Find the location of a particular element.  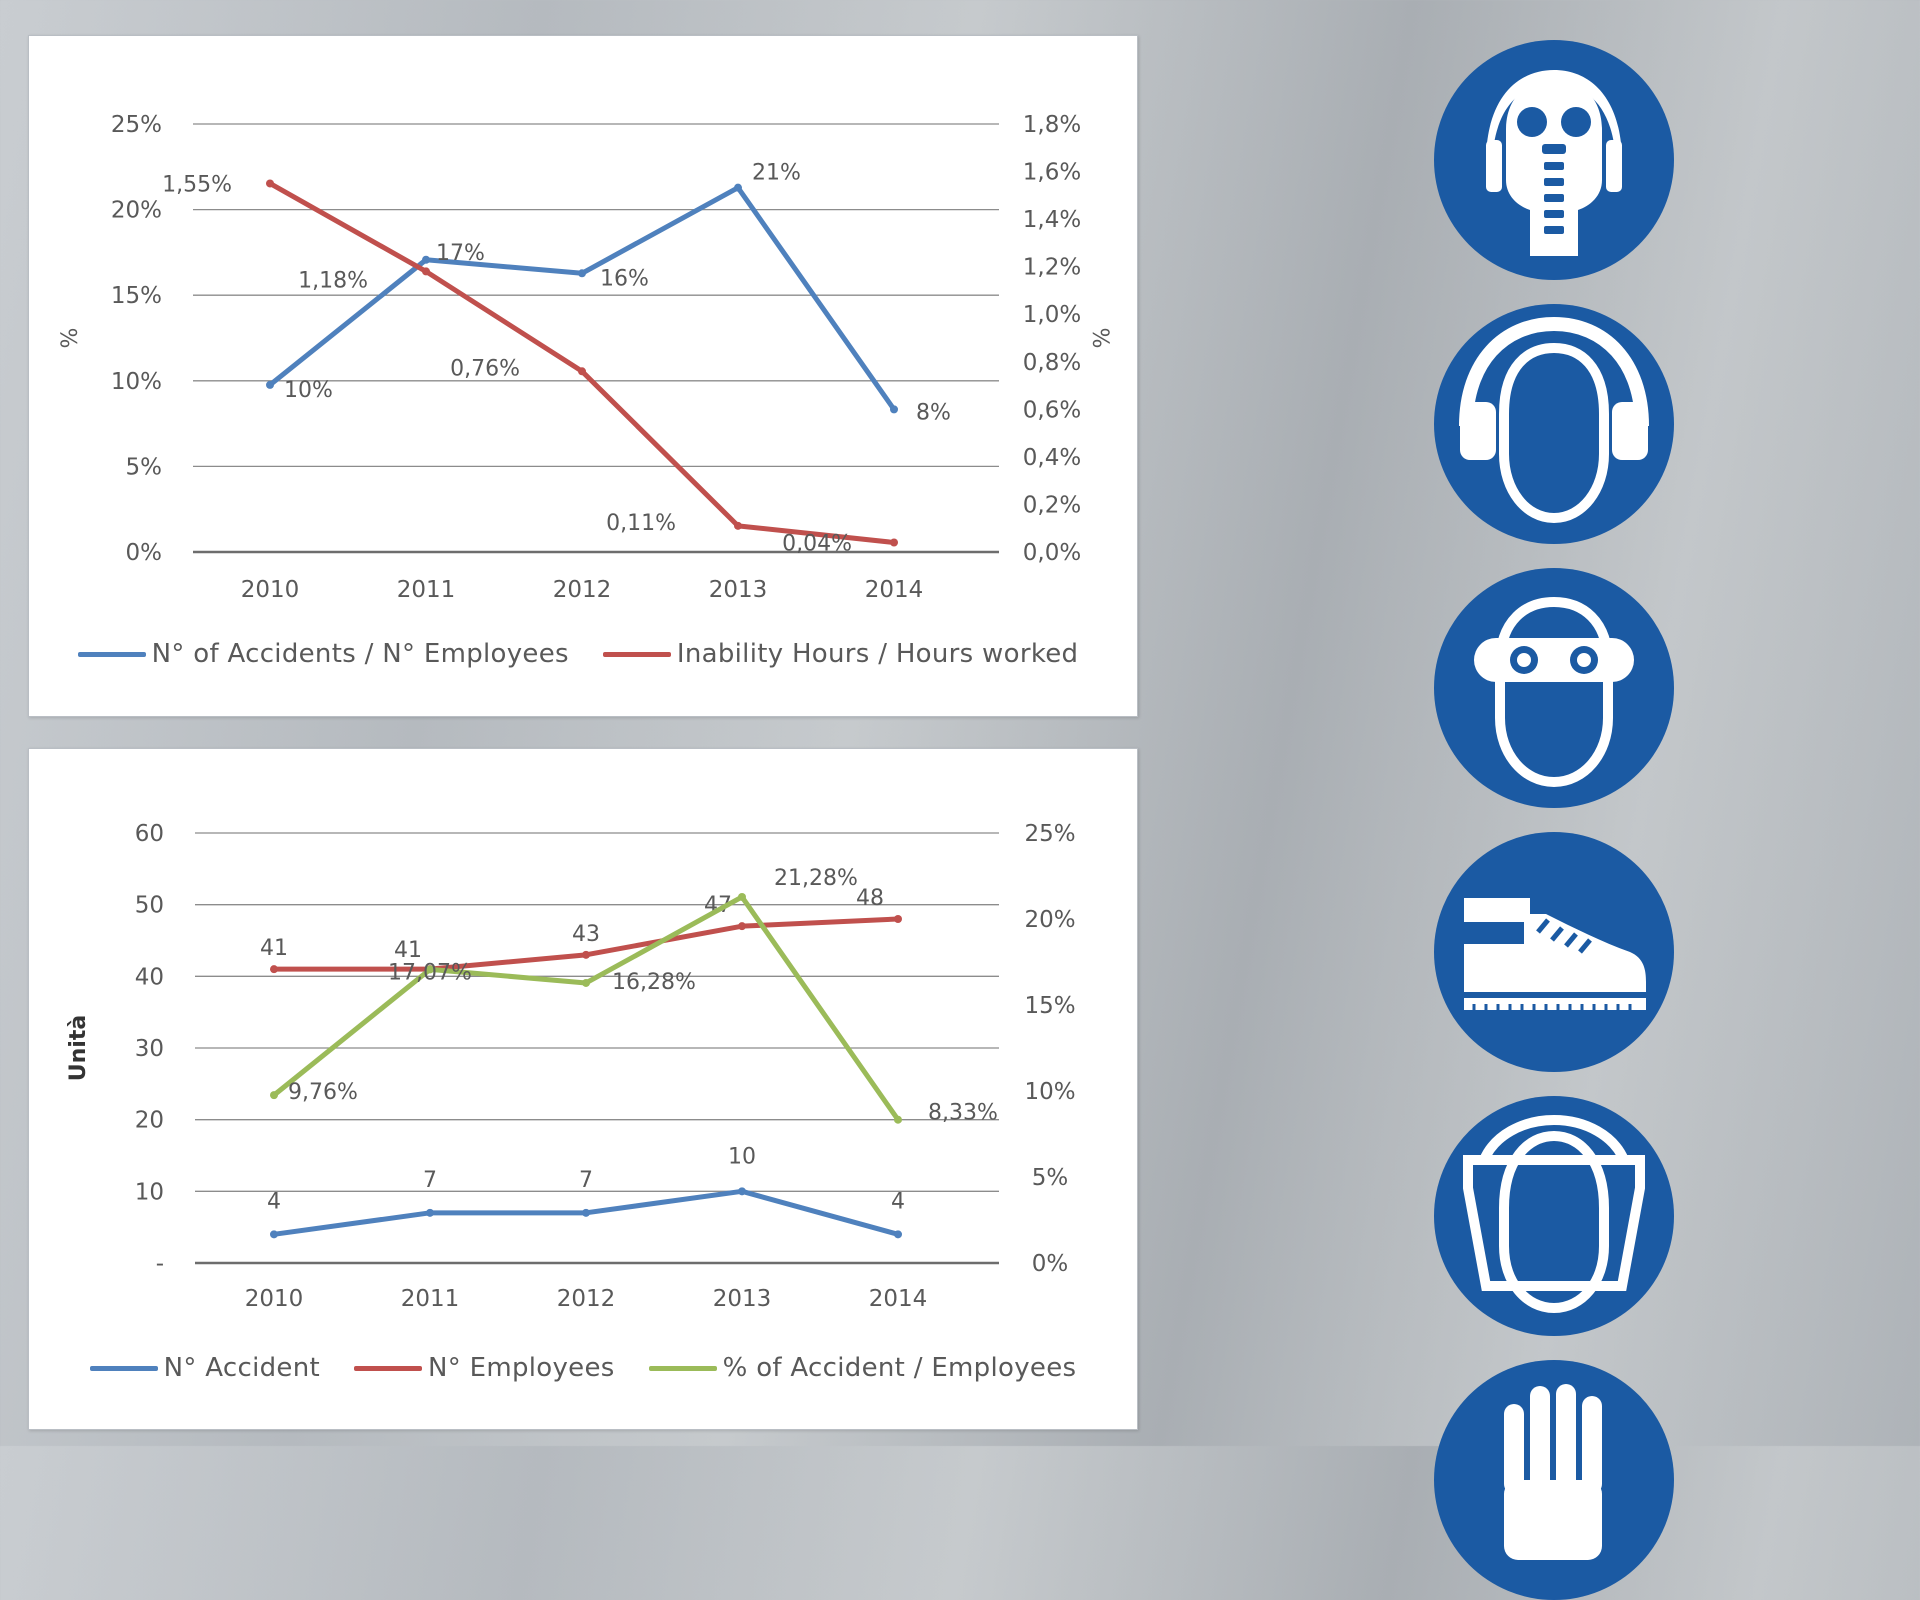

y-tick-label-right: 0,8% is located at coordinates (1052, 363).